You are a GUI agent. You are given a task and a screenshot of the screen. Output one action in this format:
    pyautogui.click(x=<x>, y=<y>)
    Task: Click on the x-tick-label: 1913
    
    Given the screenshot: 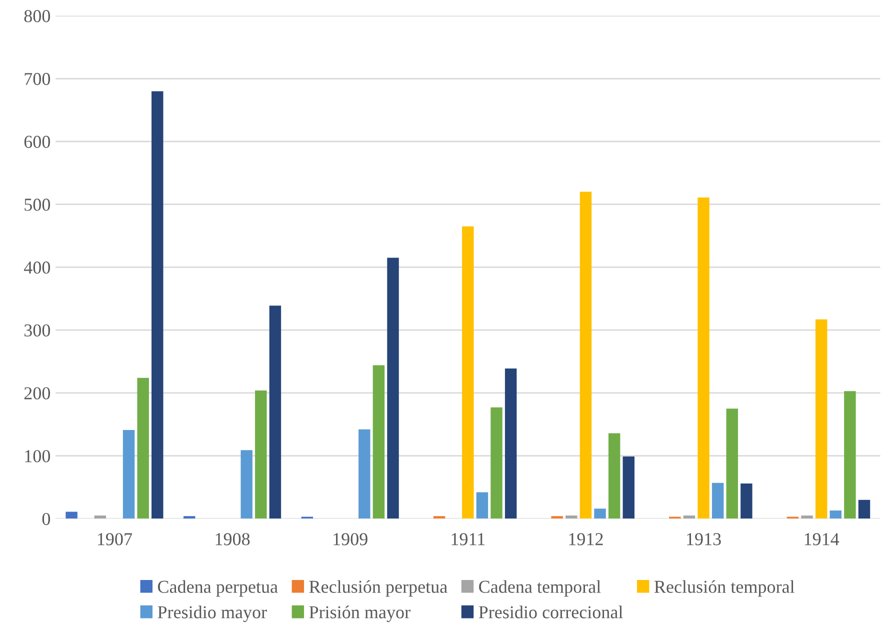 What is the action you would take?
    pyautogui.click(x=704, y=539)
    